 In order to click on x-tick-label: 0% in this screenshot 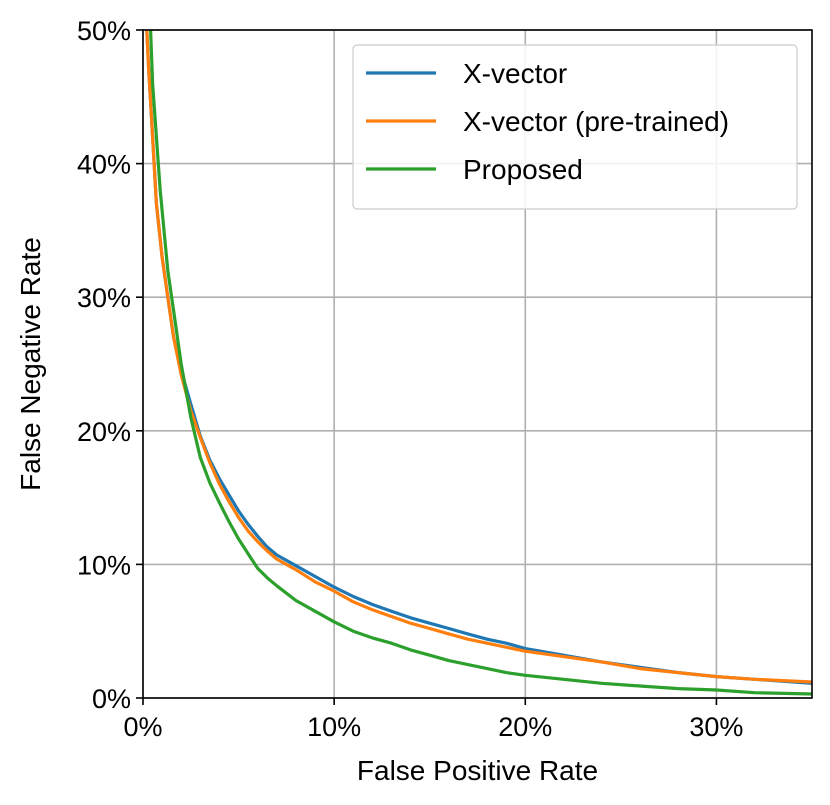, I will do `click(142, 727)`.